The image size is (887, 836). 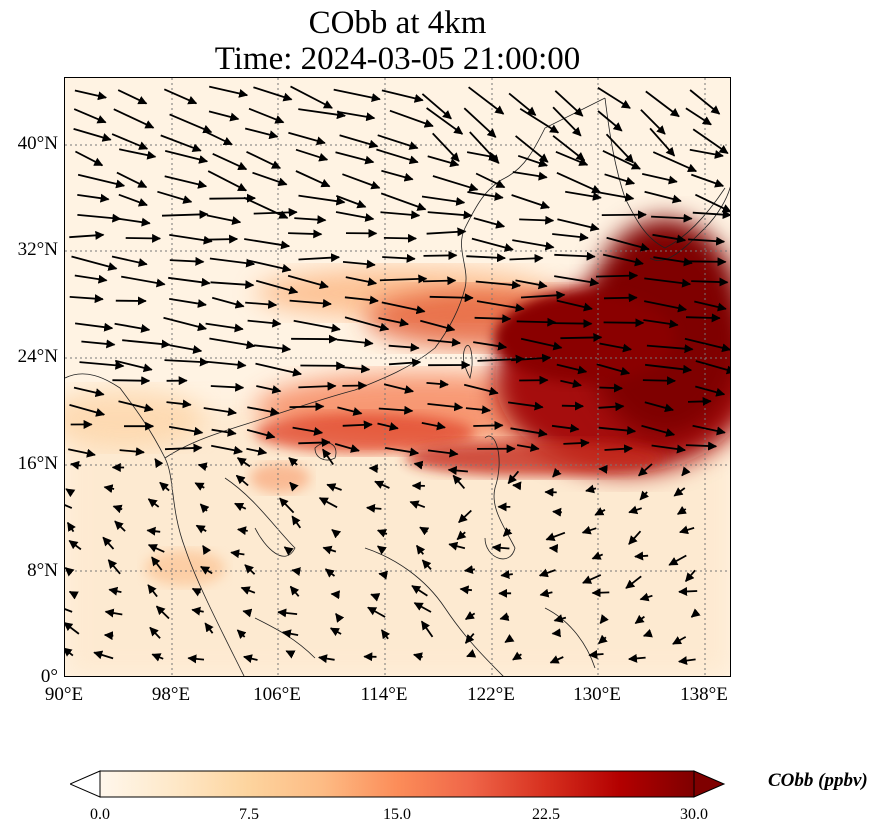 What do you see at coordinates (64, 694) in the screenshot?
I see `lon-tick-90e: 90°E` at bounding box center [64, 694].